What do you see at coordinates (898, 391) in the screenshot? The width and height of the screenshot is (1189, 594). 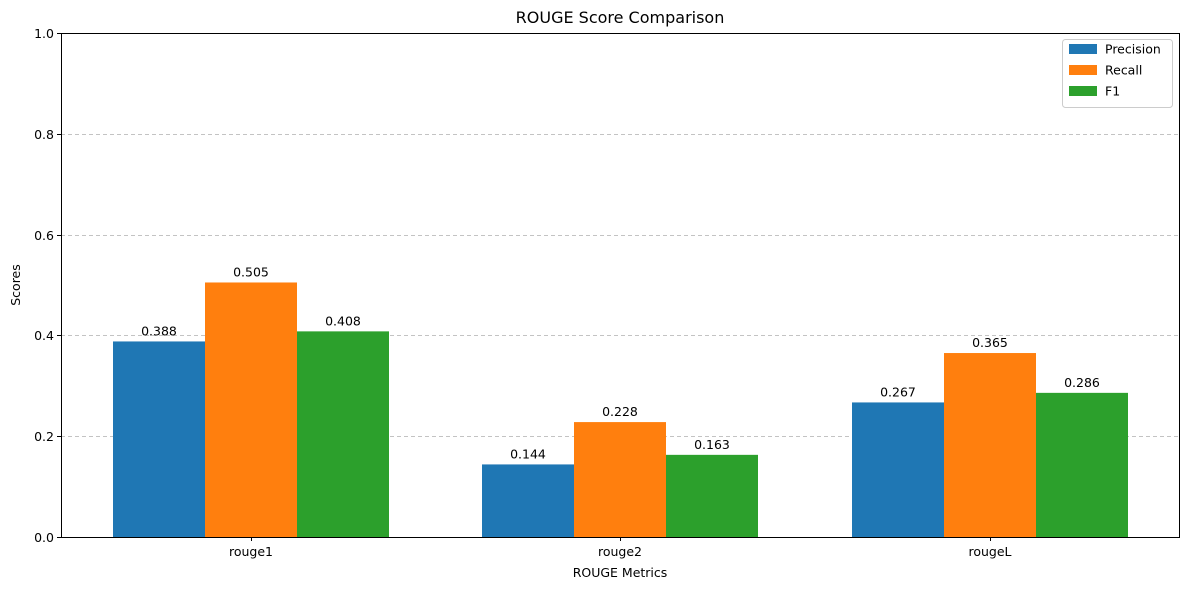 I see `bar-value-label: 0.267` at bounding box center [898, 391].